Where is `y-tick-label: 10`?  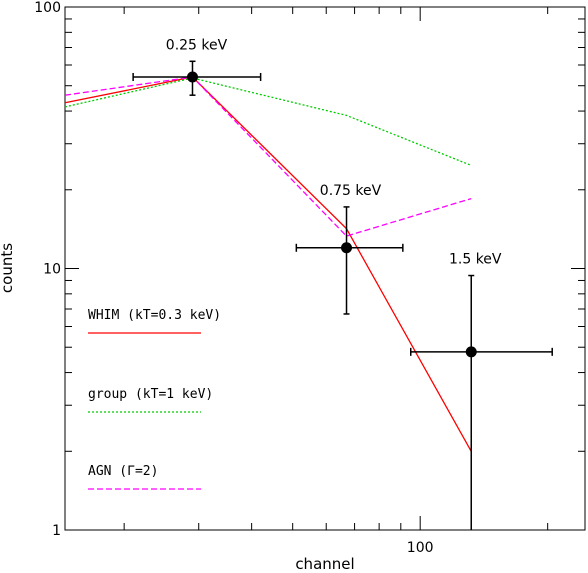 y-tick-label: 10 is located at coordinates (52, 270).